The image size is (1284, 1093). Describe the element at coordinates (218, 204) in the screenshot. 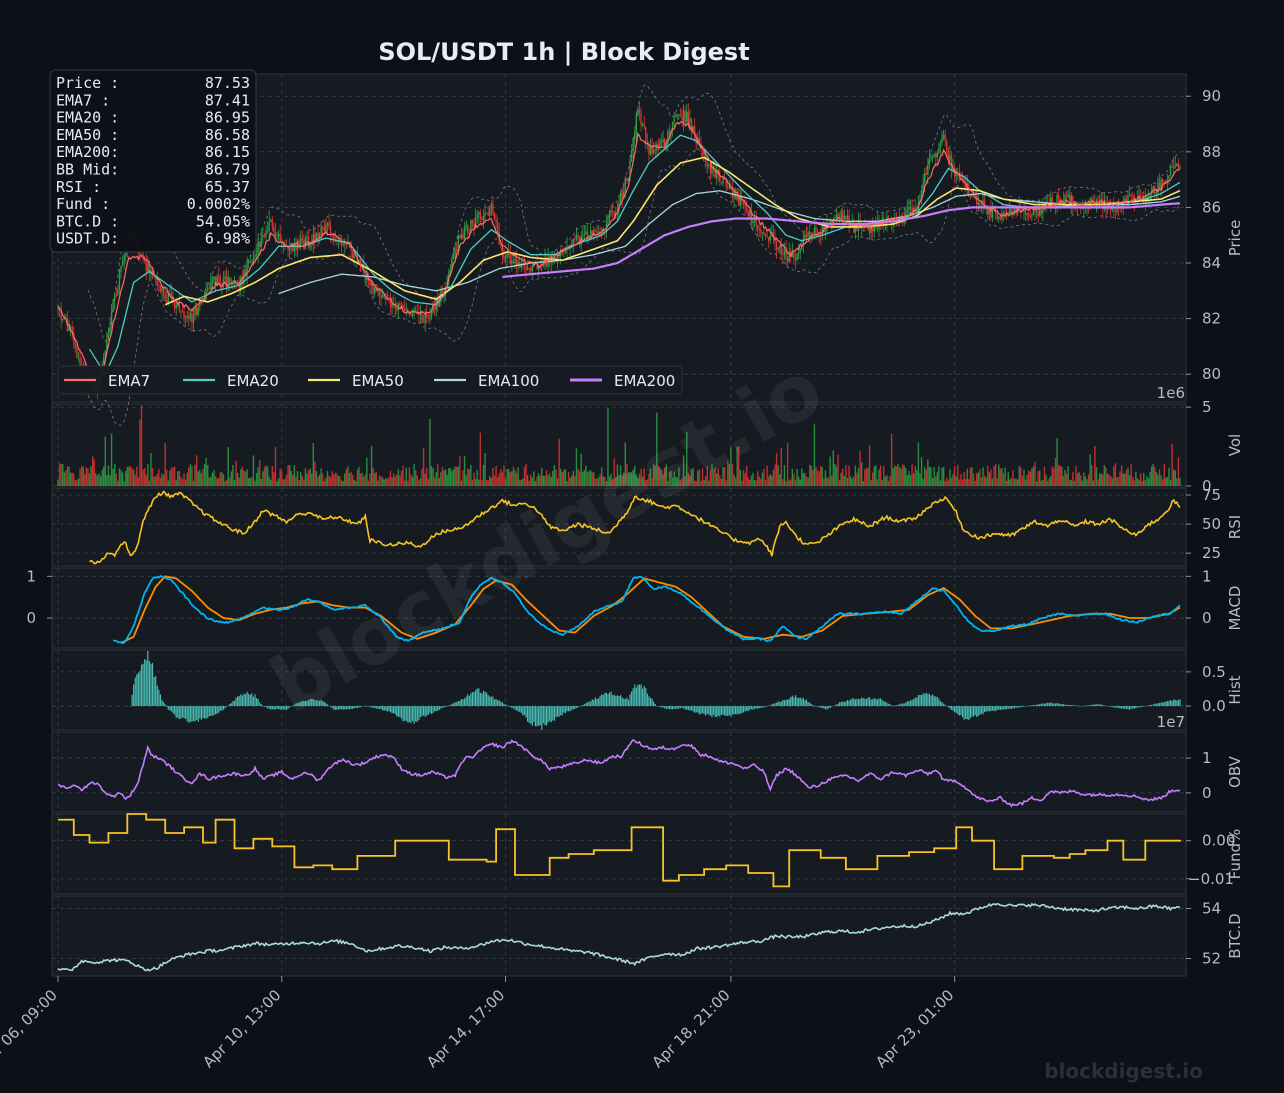

I see `info-value: 0.0002%` at that location.